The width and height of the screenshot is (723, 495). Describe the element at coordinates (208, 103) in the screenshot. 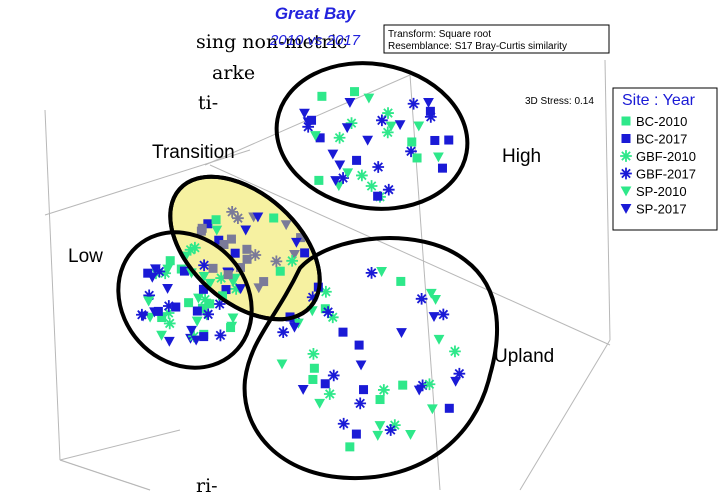

I see `clipped-text: ti-` at that location.